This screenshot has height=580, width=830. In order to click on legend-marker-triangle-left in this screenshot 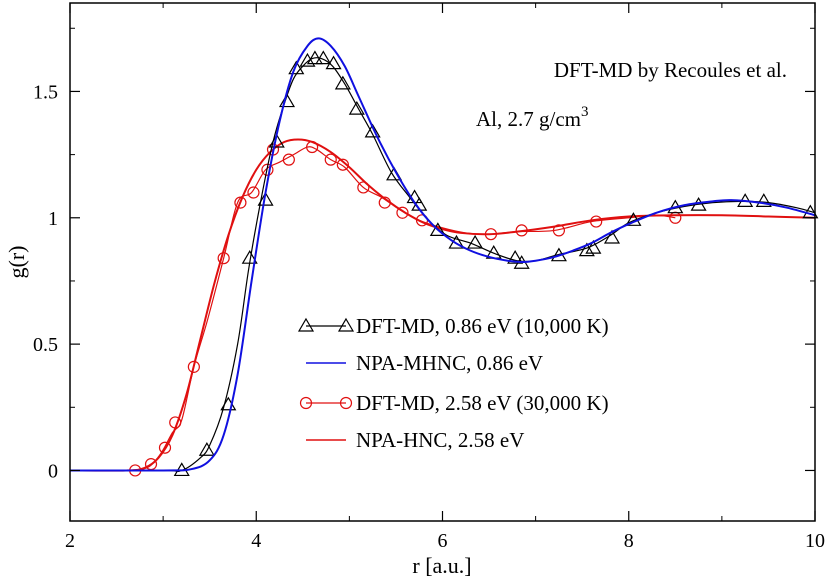, I will do `click(306, 324)`.